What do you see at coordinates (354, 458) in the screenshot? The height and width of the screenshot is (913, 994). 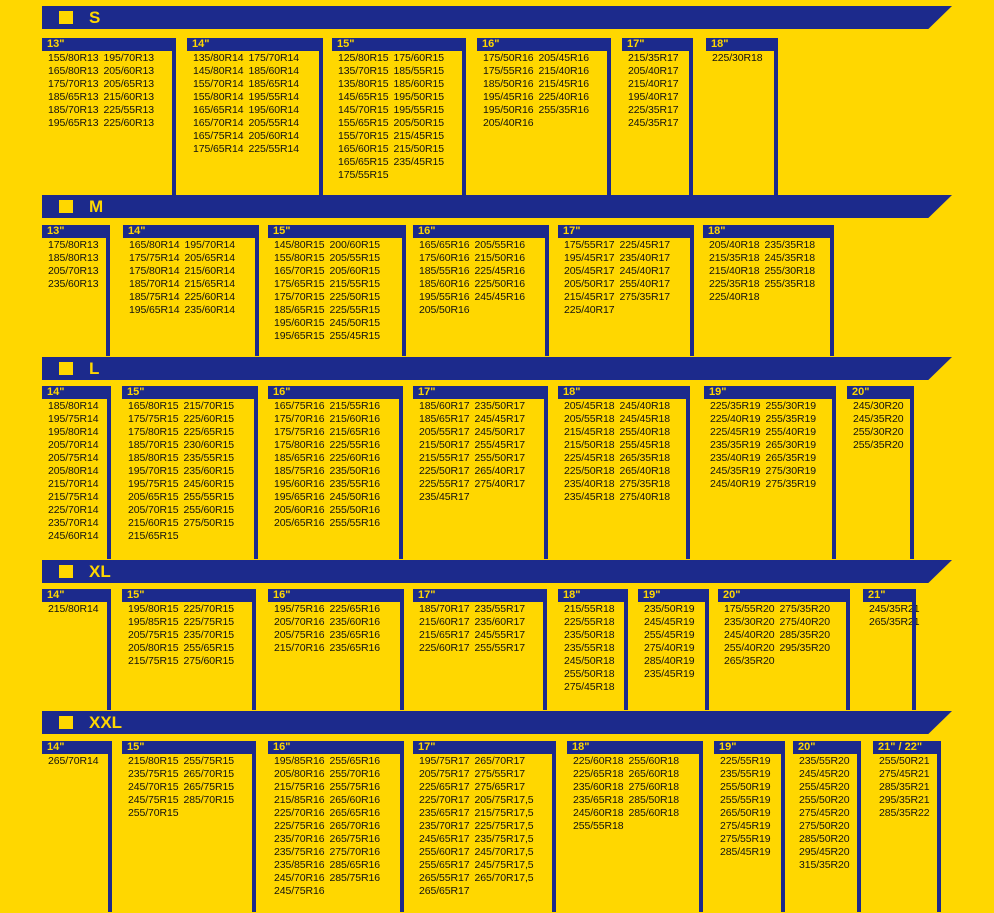 I see `tyre-size: 225/60R16` at bounding box center [354, 458].